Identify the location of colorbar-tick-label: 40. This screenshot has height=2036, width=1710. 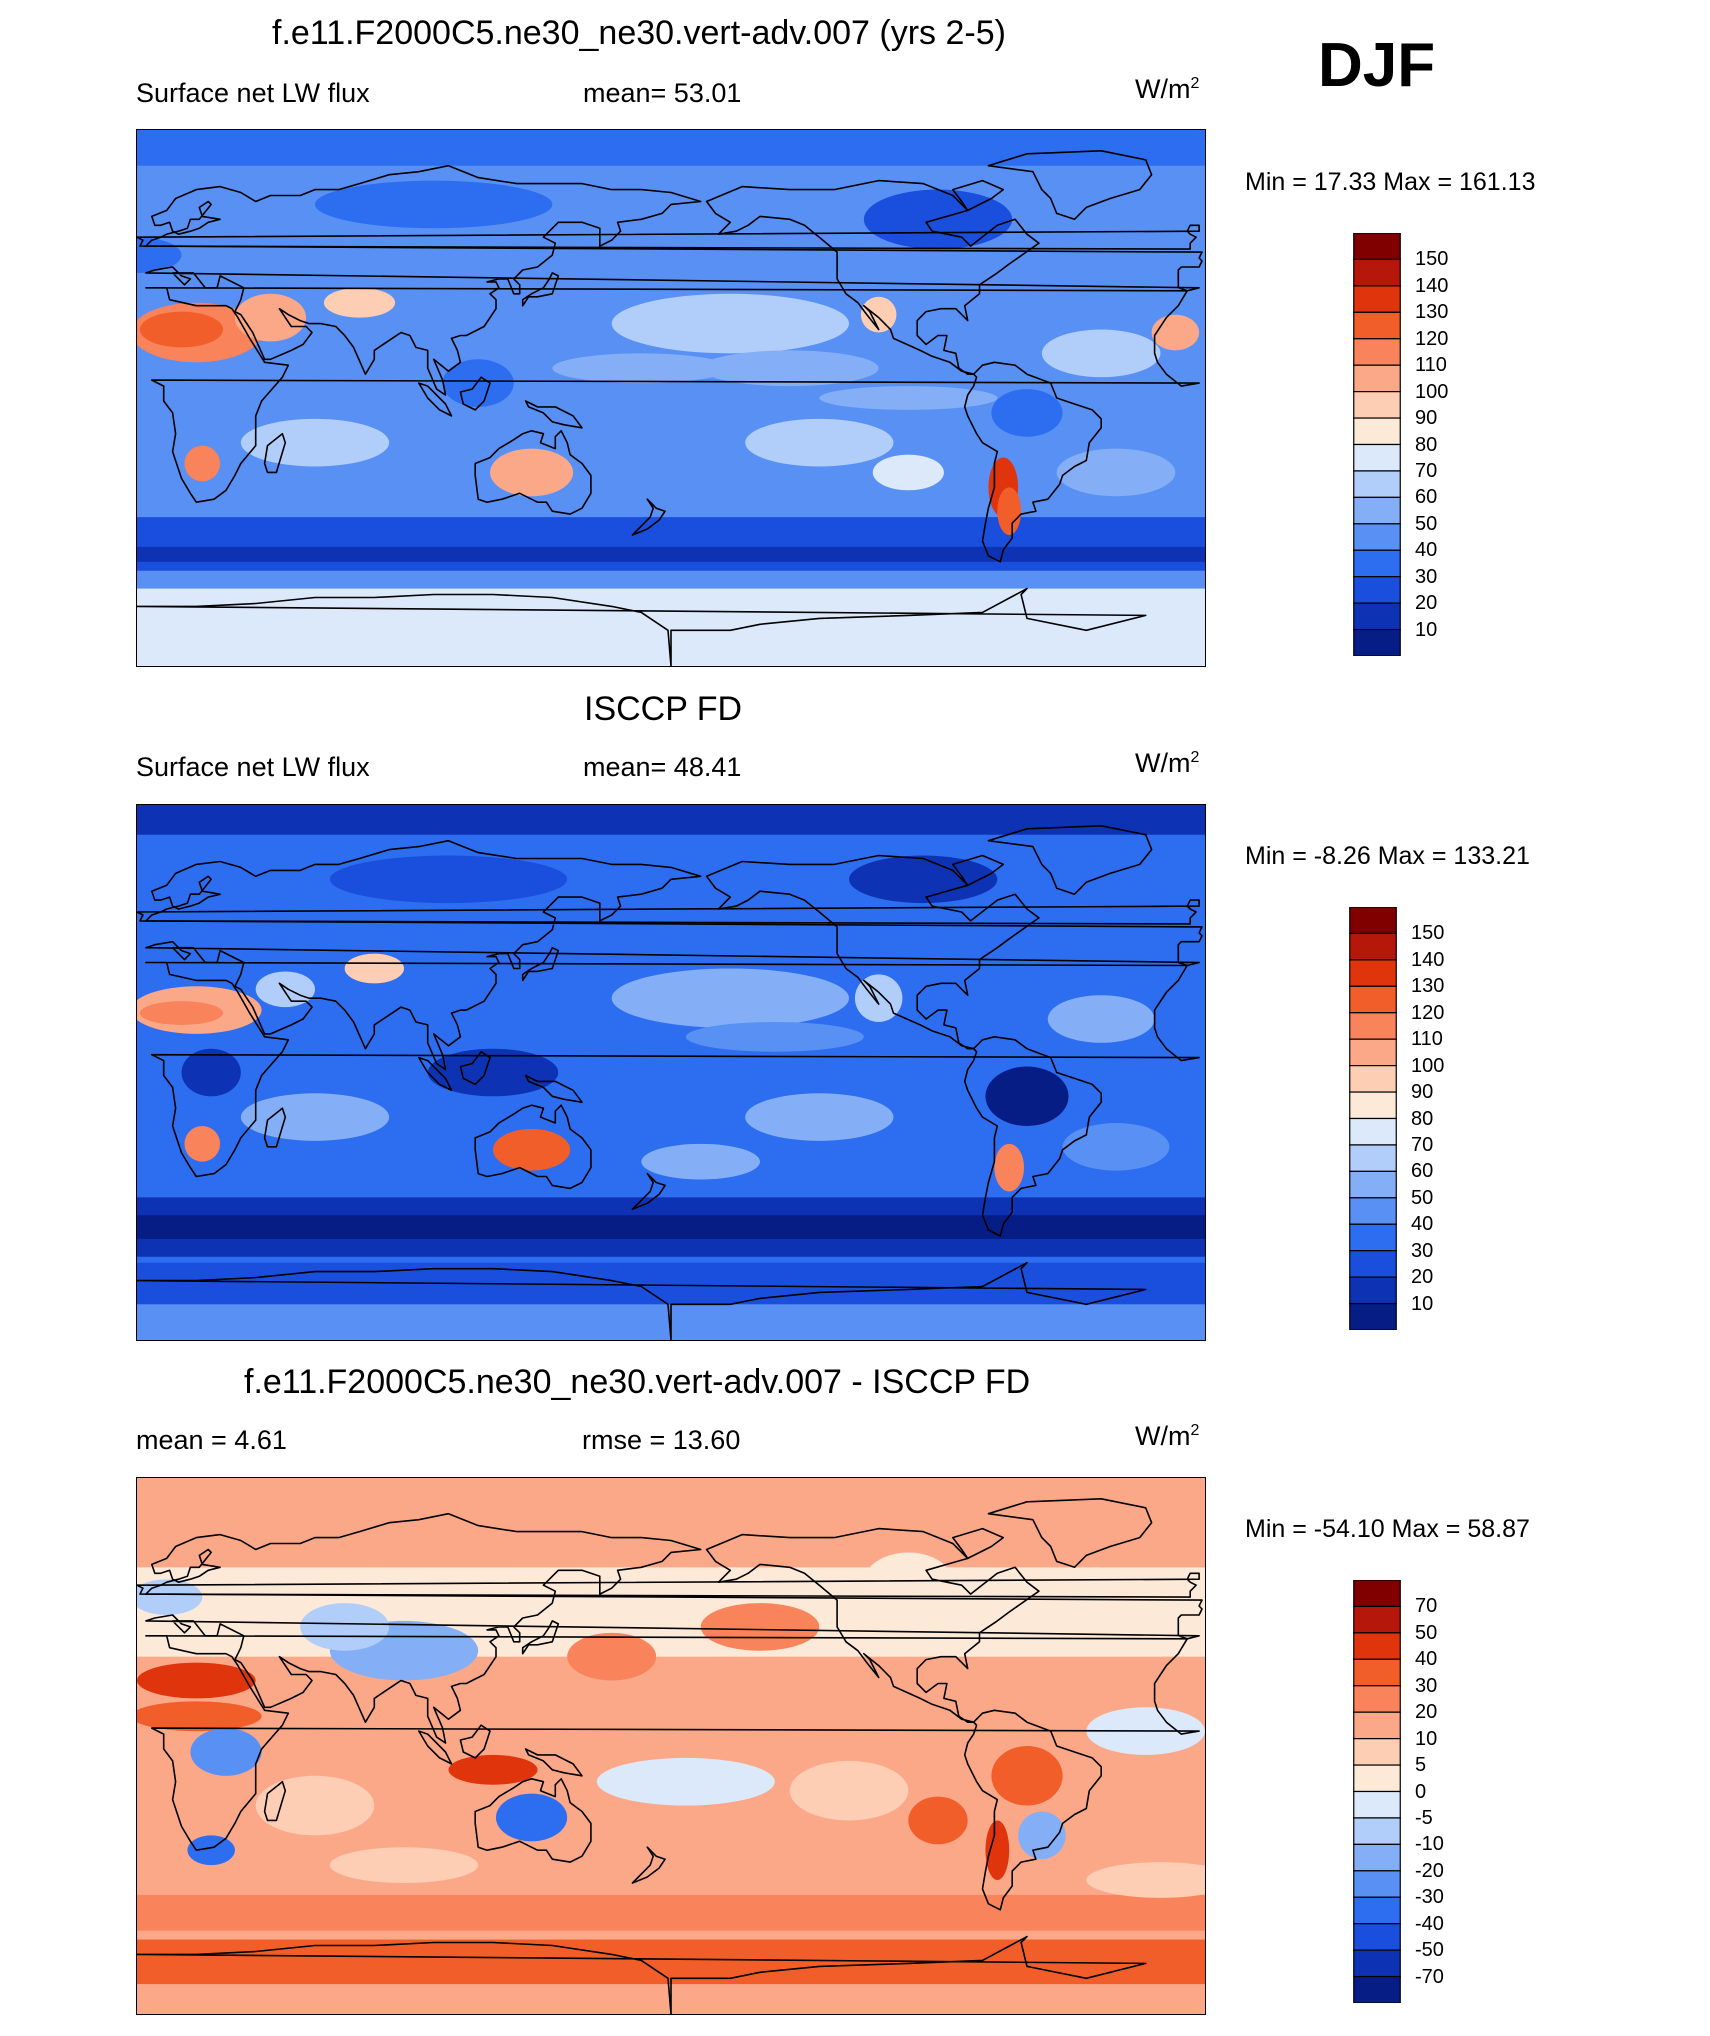
(1426, 1659).